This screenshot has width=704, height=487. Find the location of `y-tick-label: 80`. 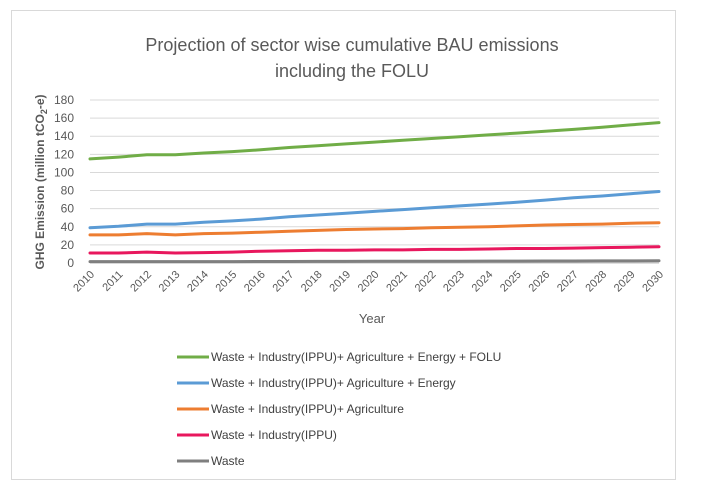

y-tick-label: 80 is located at coordinates (68, 191).